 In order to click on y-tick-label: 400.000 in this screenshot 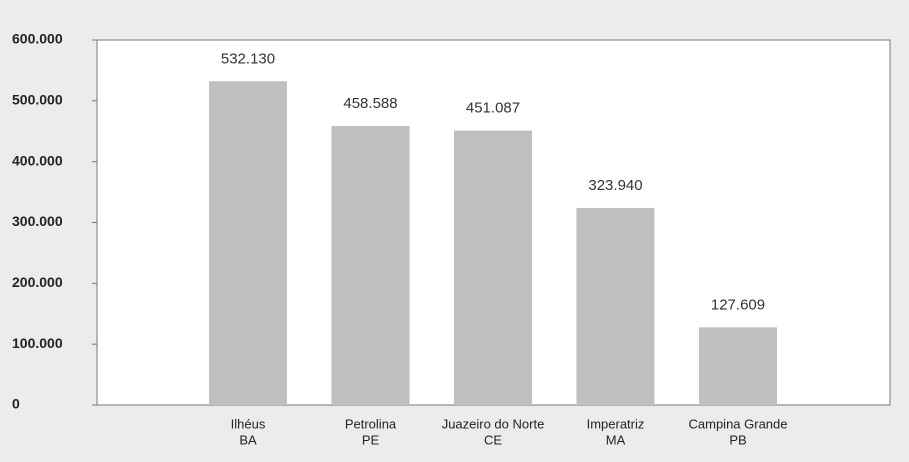, I will do `click(37, 160)`.